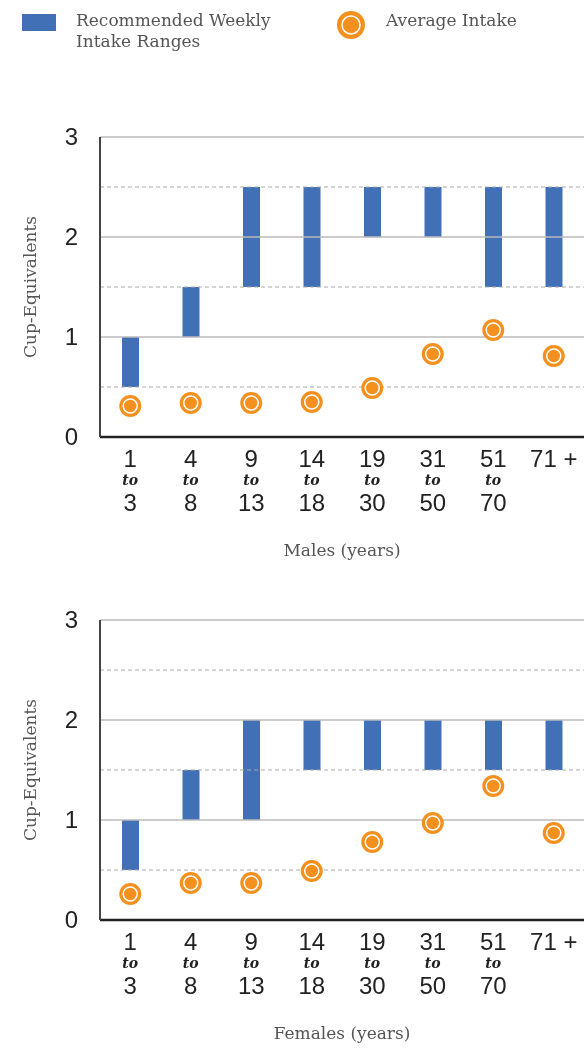 This screenshot has height=1049, width=584. I want to click on x-axis-title: Females (years), so click(342, 1033).